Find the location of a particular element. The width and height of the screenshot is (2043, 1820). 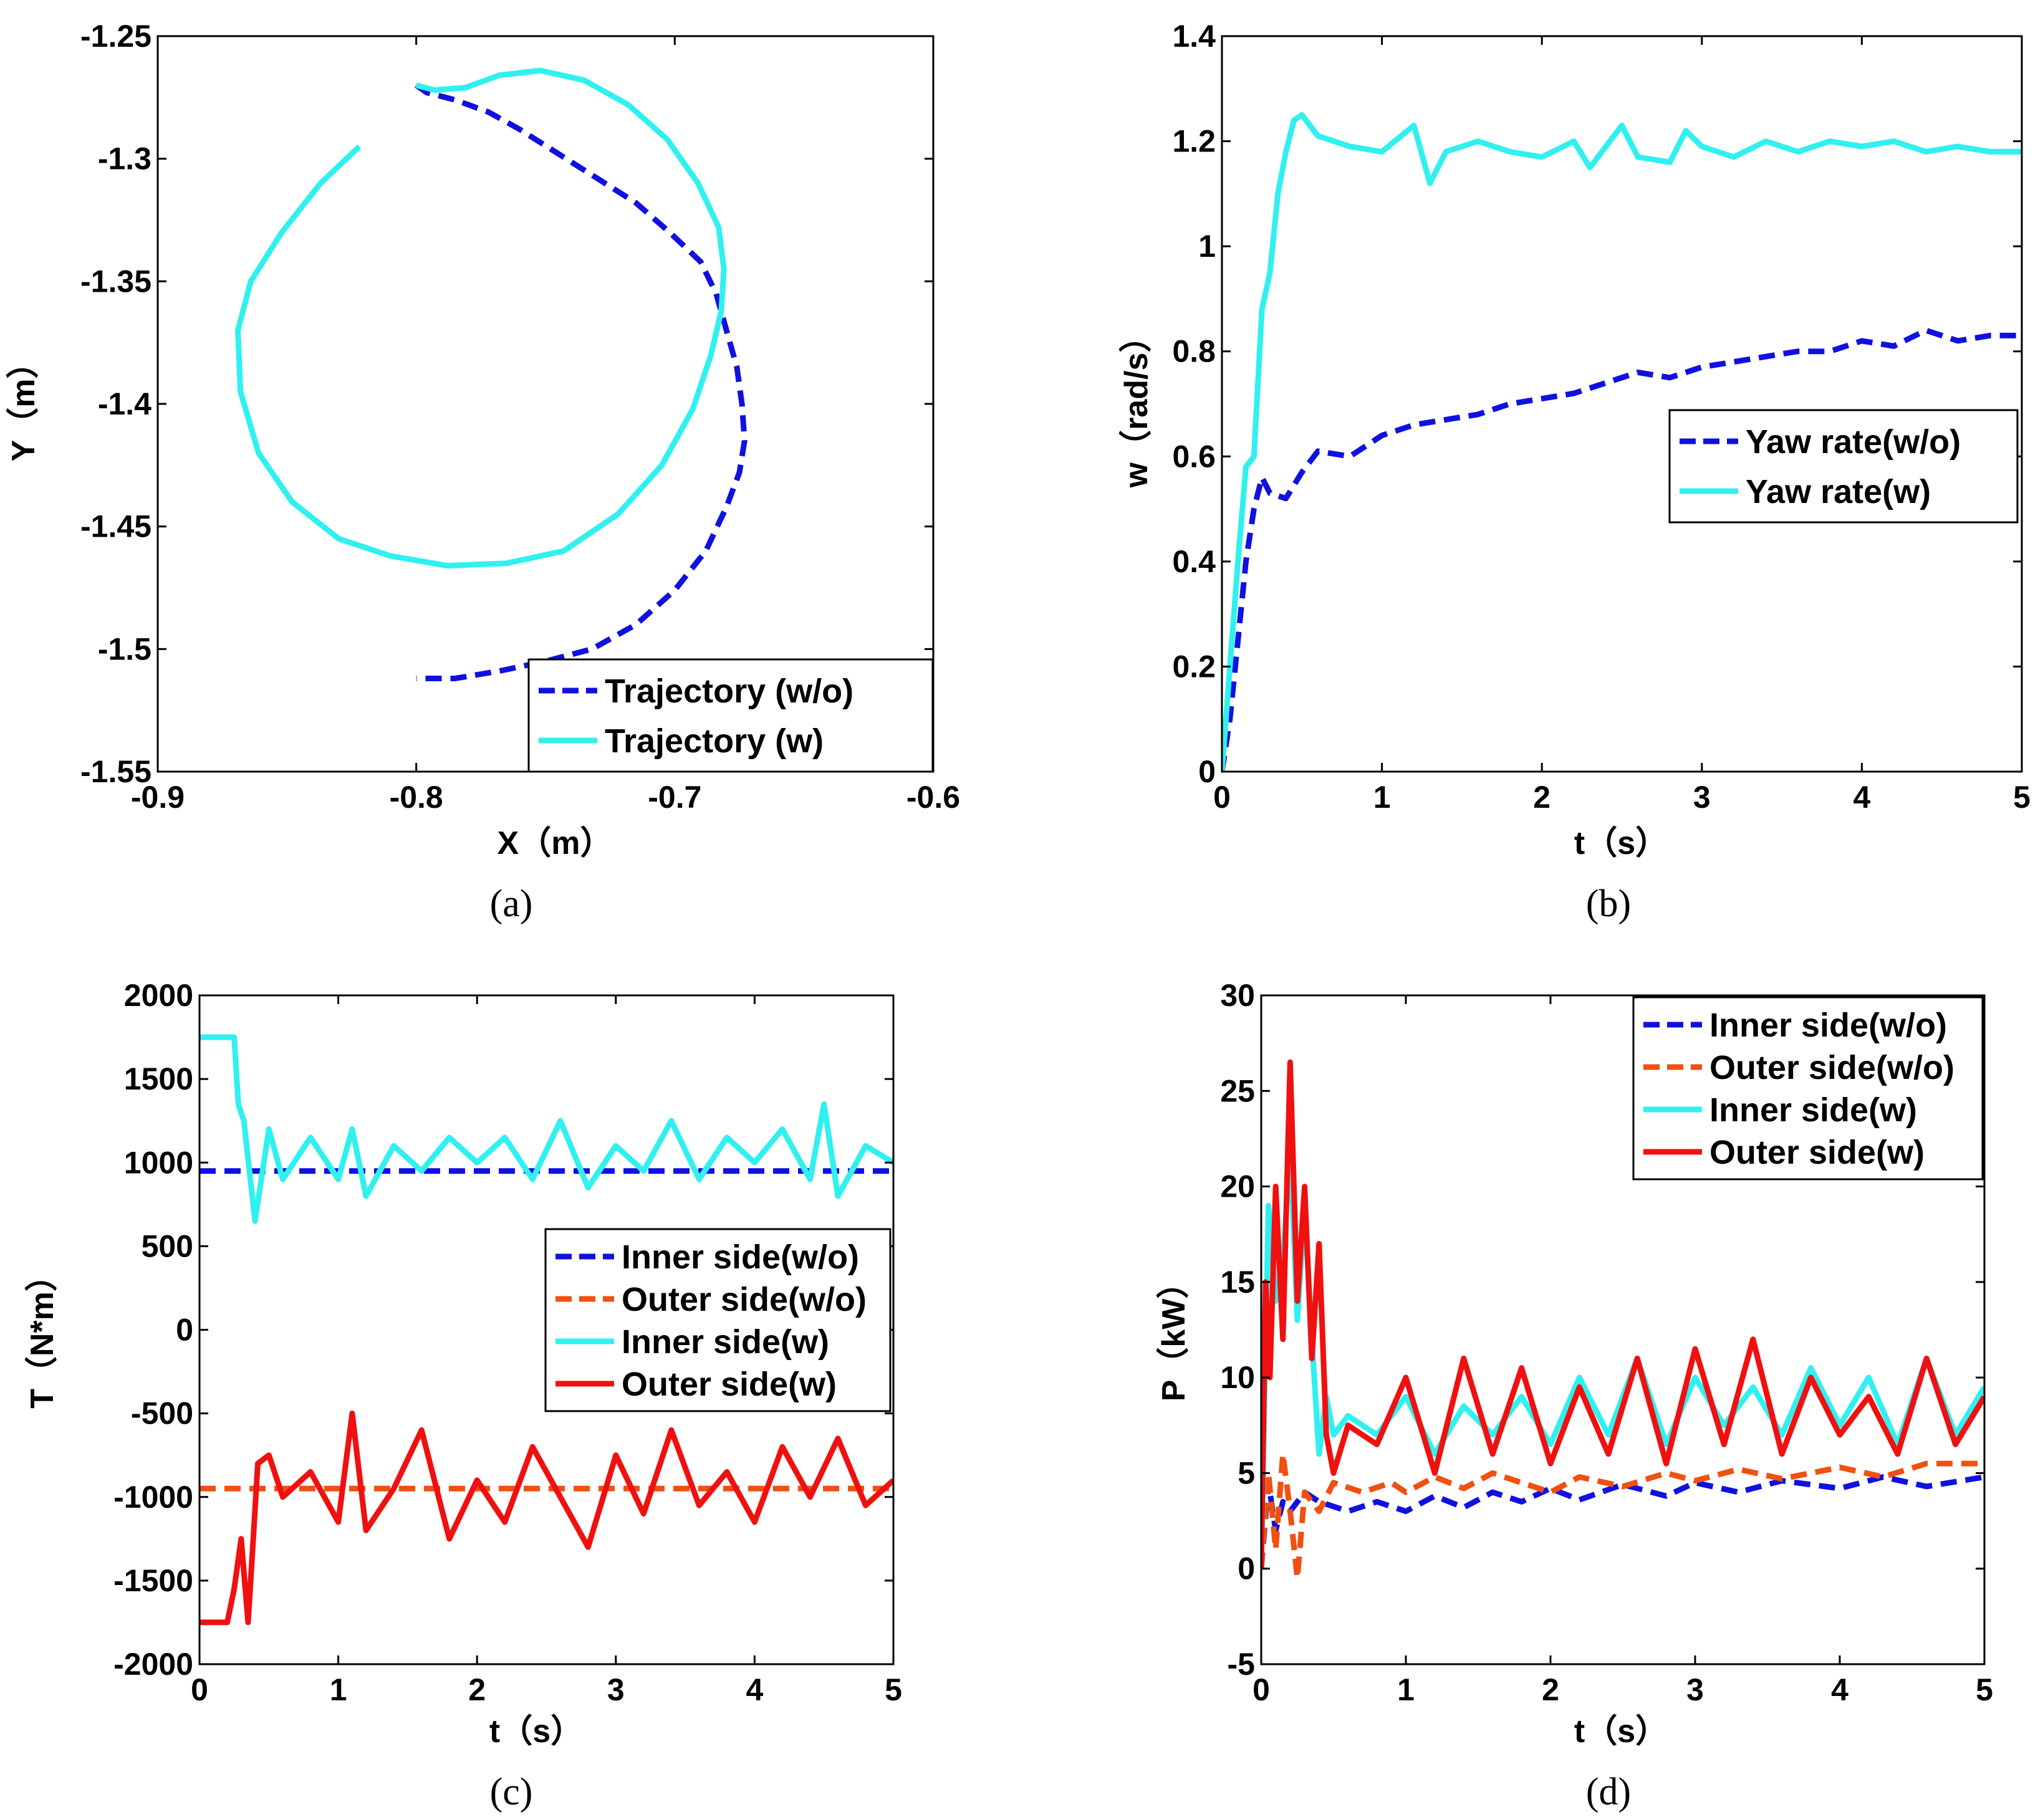

y-tick-label: 0.8 is located at coordinates (1194, 352).